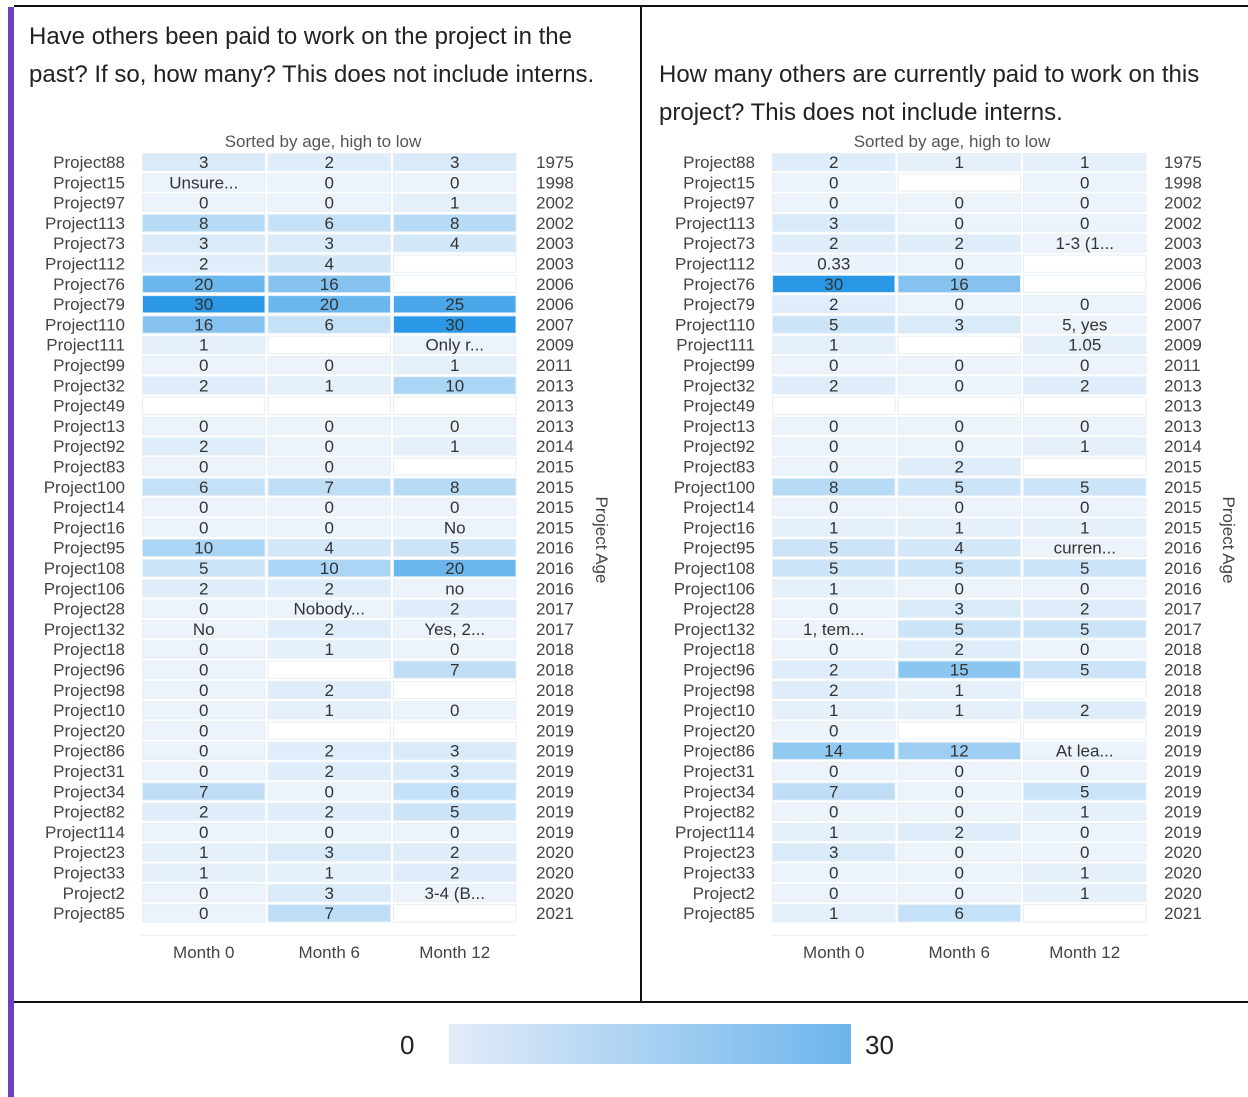 The width and height of the screenshot is (1248, 1097). What do you see at coordinates (1183, 264) in the screenshot?
I see `age-label: 2003` at bounding box center [1183, 264].